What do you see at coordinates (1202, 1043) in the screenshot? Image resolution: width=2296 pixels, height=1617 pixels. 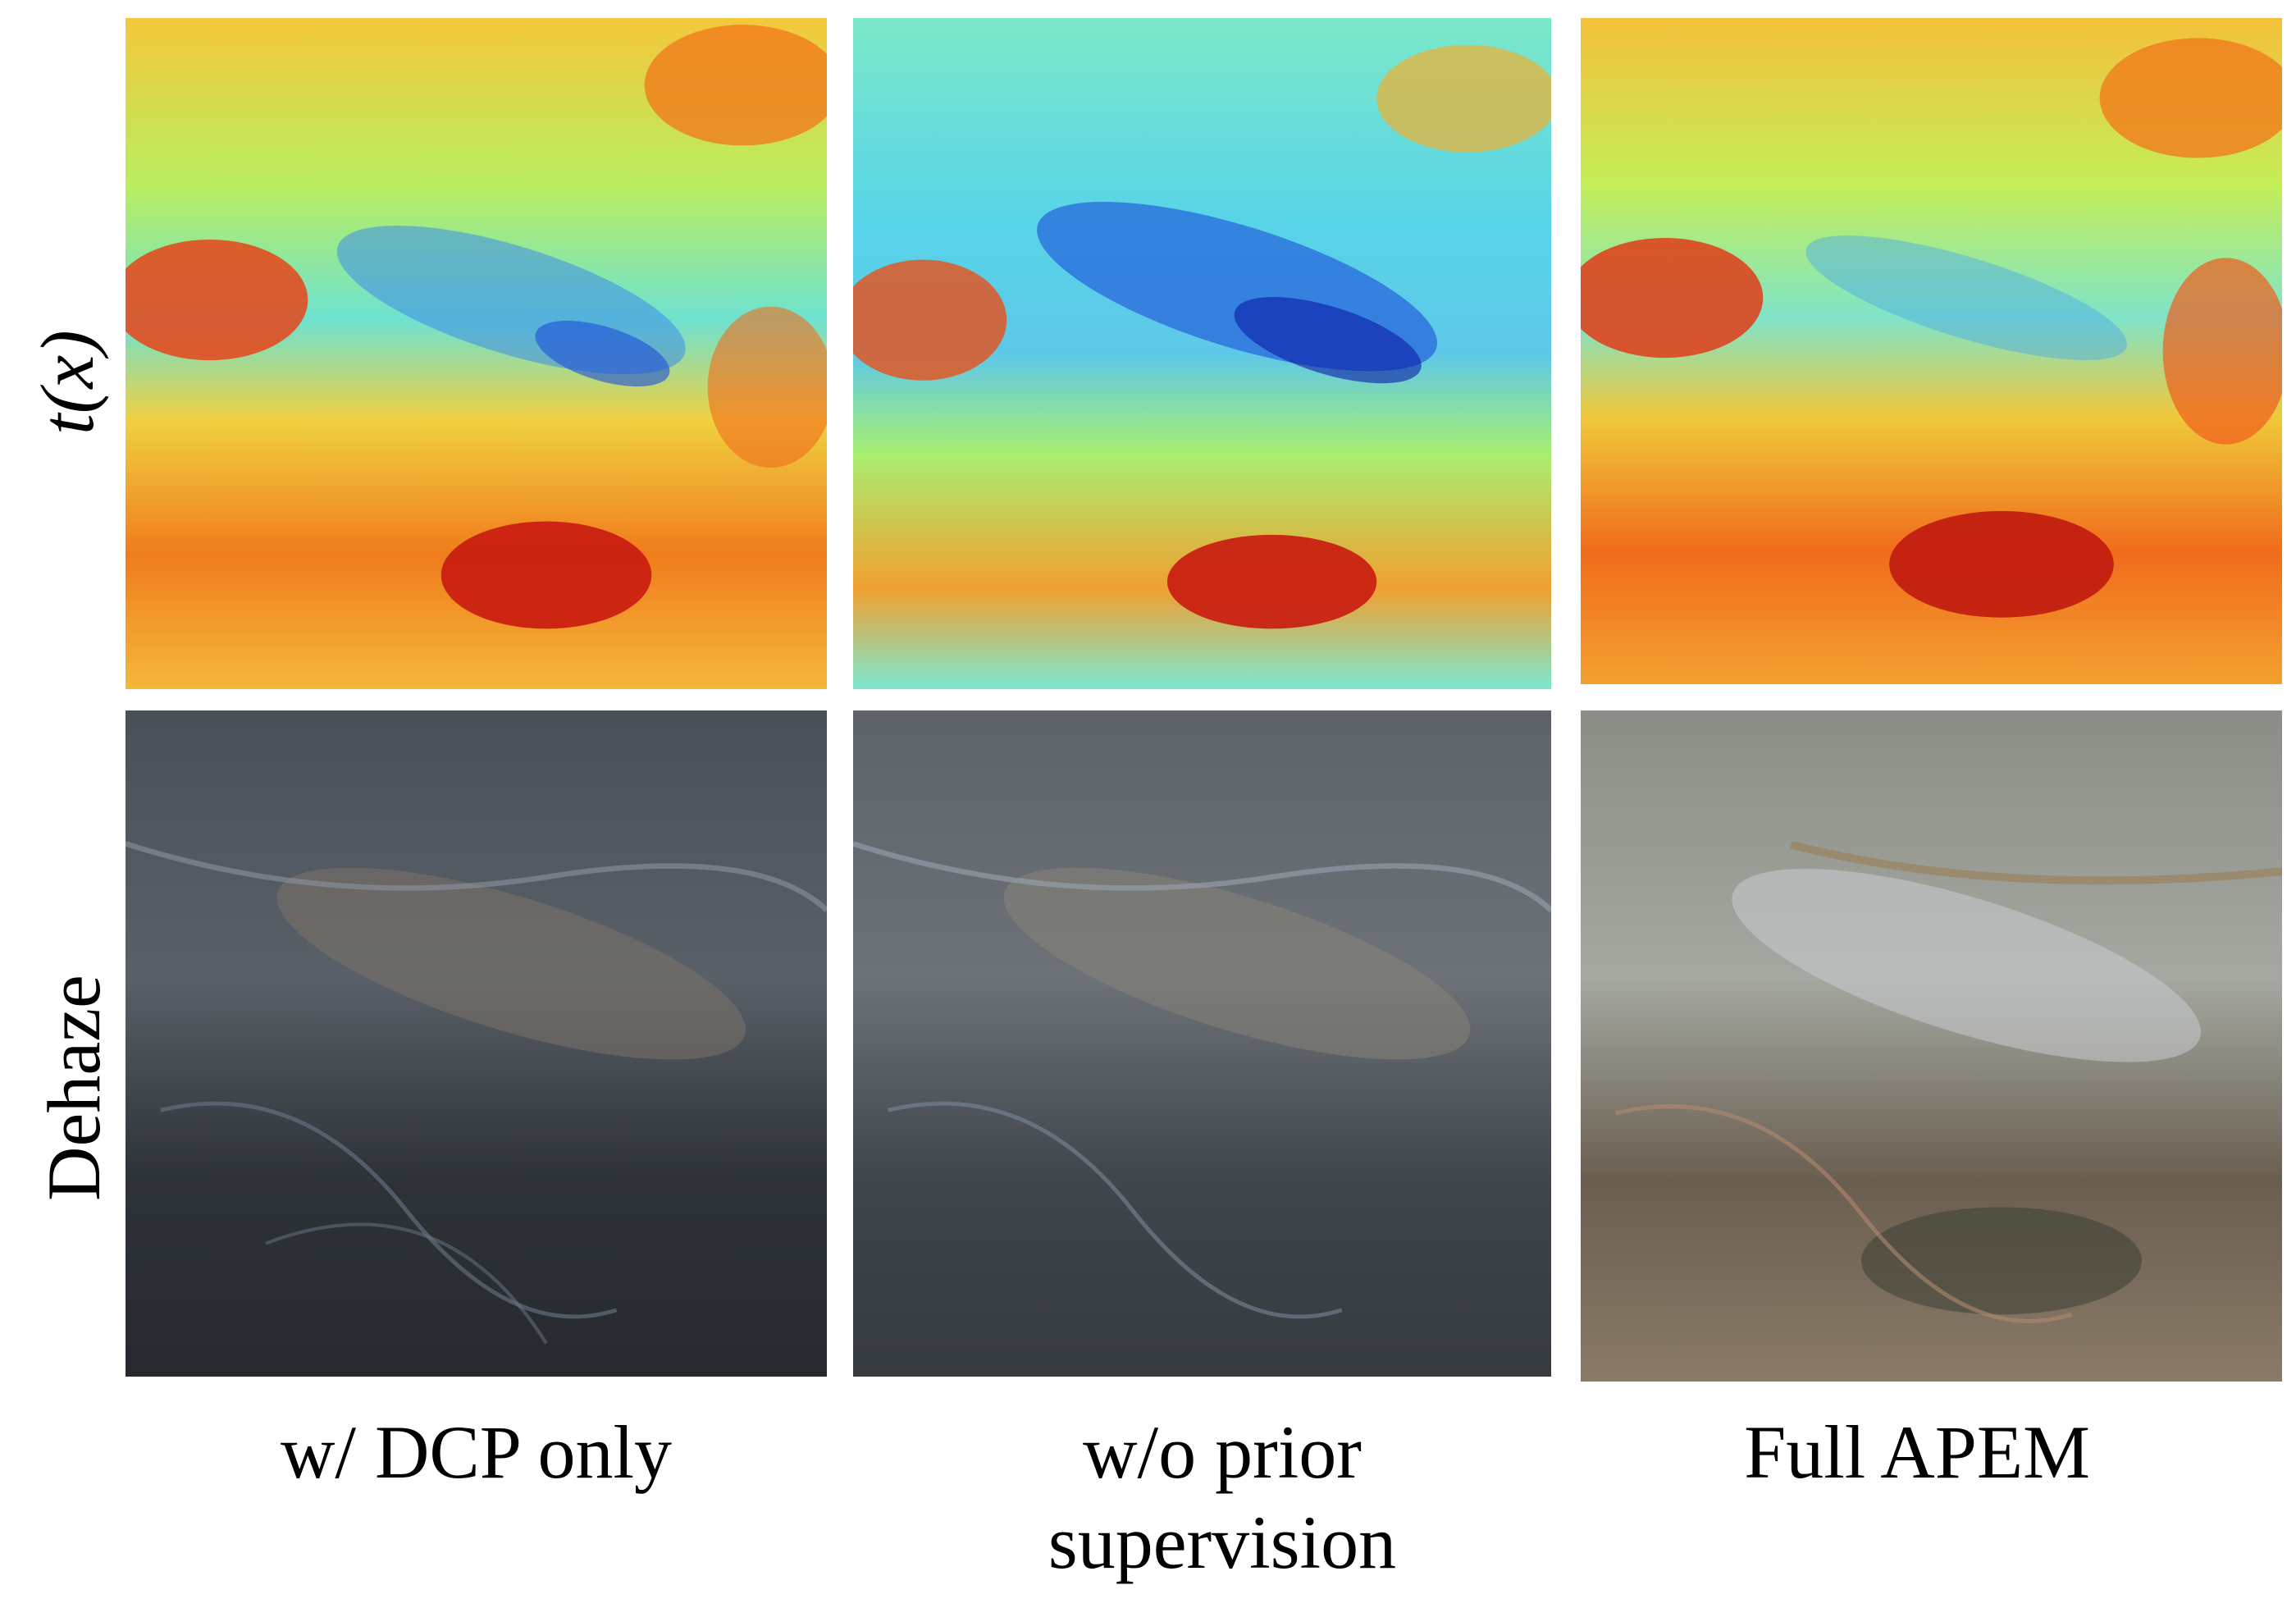 I see `dehaze-image-no-prior` at bounding box center [1202, 1043].